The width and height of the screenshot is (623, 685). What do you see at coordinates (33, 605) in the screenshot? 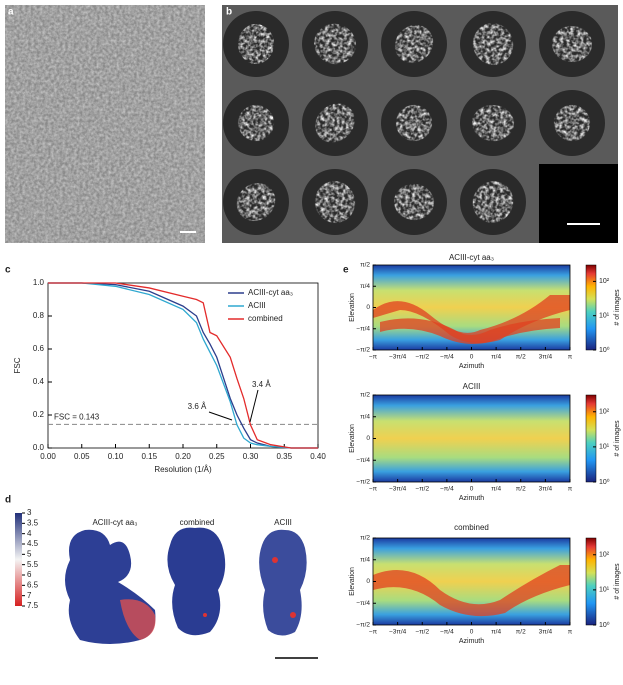
I see `colorbar-tick-label: 7.5` at bounding box center [33, 605].